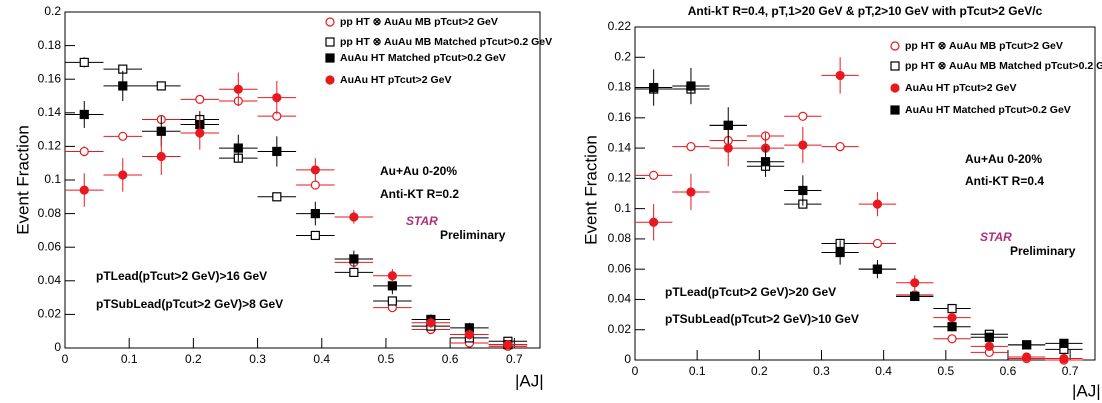 The width and height of the screenshot is (1102, 403). Describe the element at coordinates (759, 371) in the screenshot. I see `x-tick-label: 0.2` at that location.